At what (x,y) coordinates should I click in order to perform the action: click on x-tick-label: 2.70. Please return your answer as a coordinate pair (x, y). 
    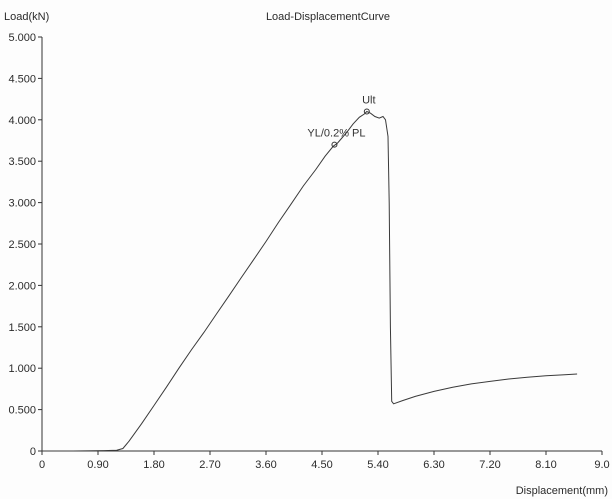
    Looking at the image, I should click on (209, 465).